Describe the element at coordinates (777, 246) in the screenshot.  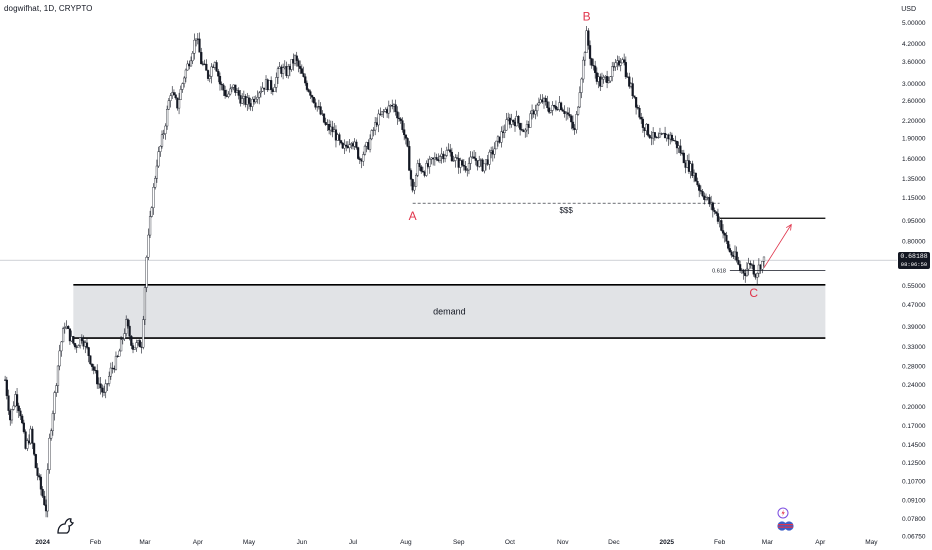
I see `projection-arrow` at that location.